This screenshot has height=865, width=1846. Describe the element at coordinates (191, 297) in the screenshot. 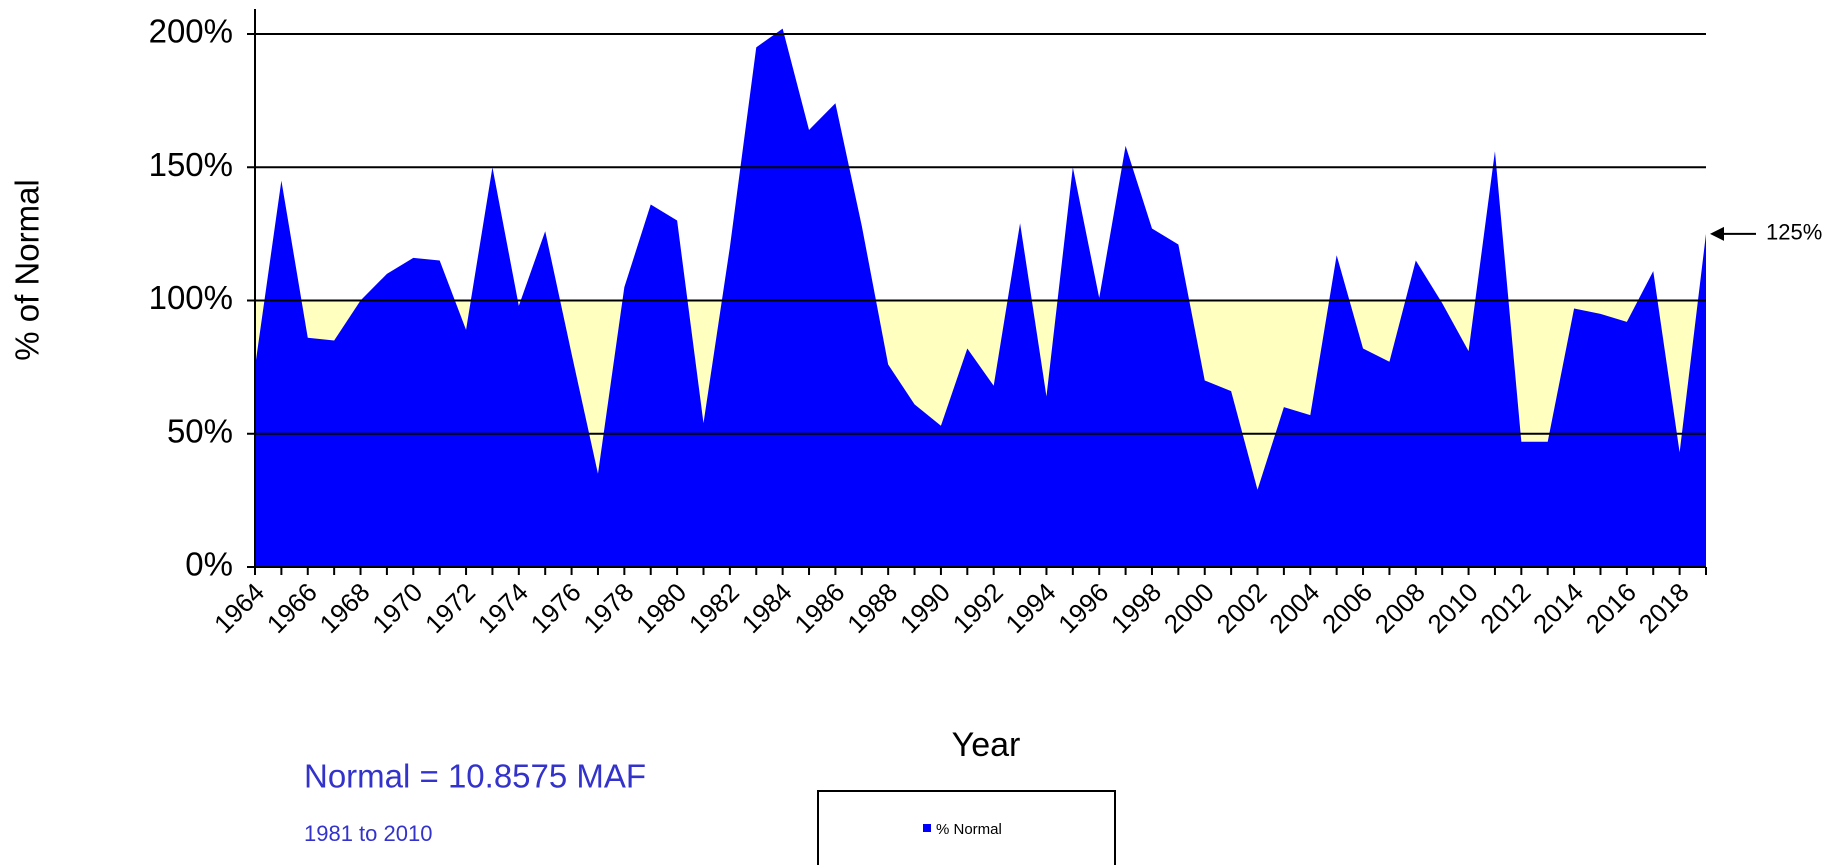

I see `y-tick-label: 100%` at that location.